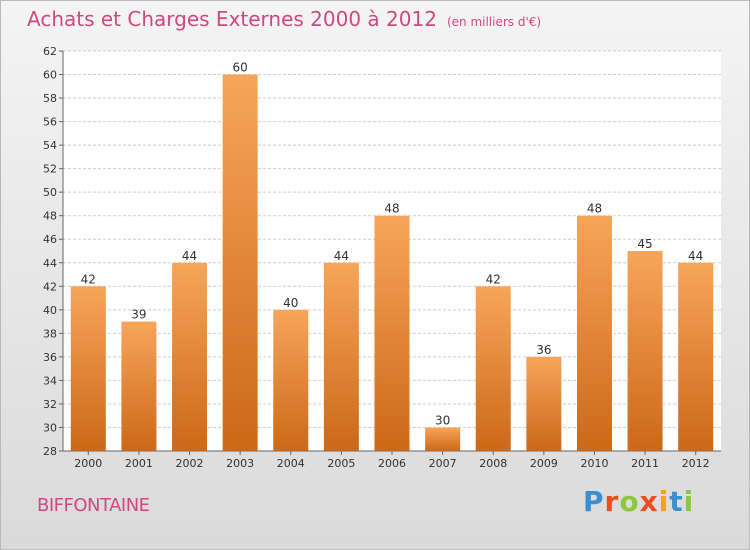 Image resolution: width=750 pixels, height=550 pixels. Describe the element at coordinates (493, 463) in the screenshot. I see `x-tick-label: 2008` at that location.